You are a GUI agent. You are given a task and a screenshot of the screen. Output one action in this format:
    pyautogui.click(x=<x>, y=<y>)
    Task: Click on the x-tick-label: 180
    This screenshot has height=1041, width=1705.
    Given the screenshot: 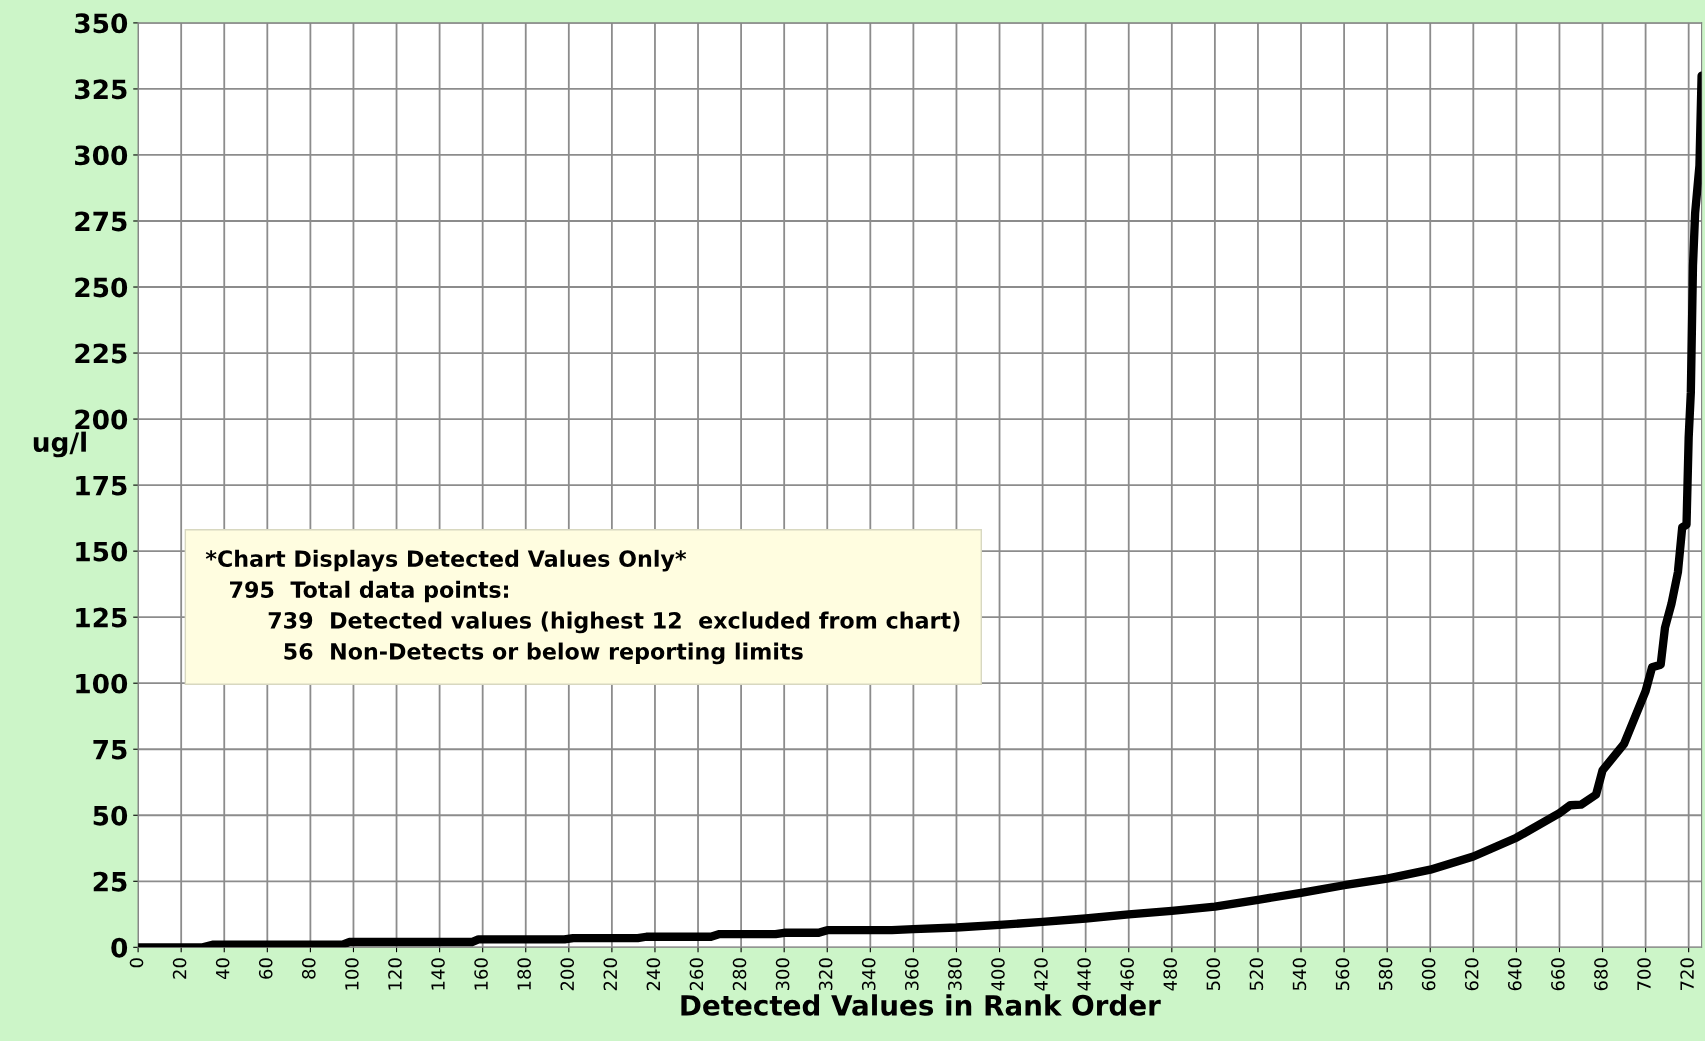 What is the action you would take?
    pyautogui.click(x=524, y=974)
    